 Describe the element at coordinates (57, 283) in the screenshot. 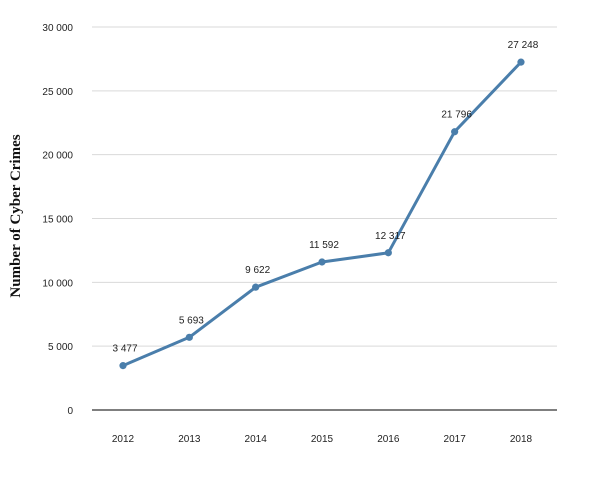

I see `y-tick-label: 10 000` at that location.